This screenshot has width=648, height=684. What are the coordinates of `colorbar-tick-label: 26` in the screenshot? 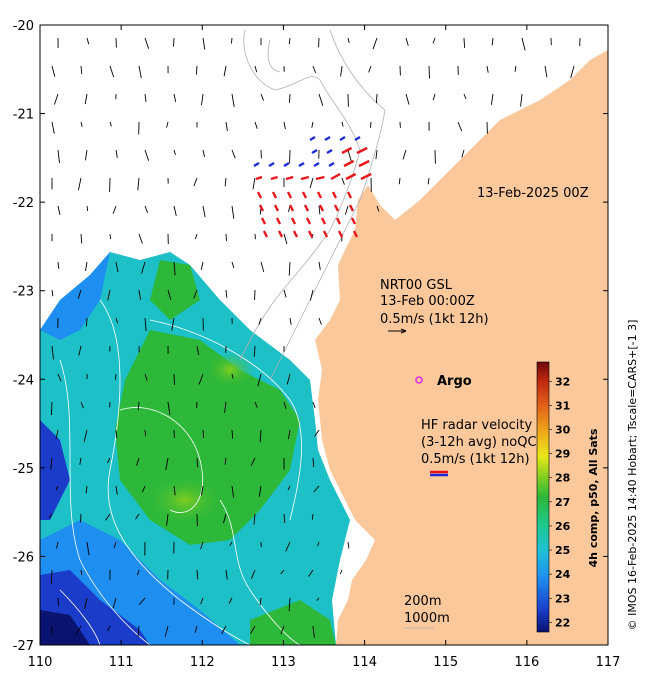 It's located at (563, 526).